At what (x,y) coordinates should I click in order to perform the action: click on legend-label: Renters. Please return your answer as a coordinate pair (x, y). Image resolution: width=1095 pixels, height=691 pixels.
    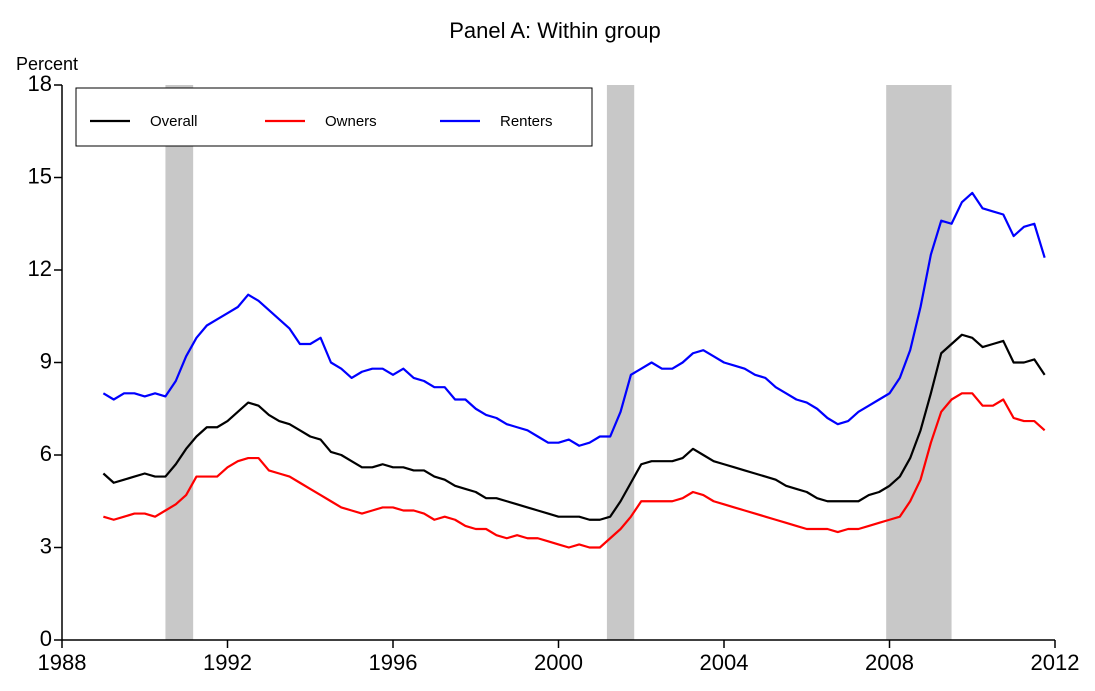
    Looking at the image, I should click on (526, 121).